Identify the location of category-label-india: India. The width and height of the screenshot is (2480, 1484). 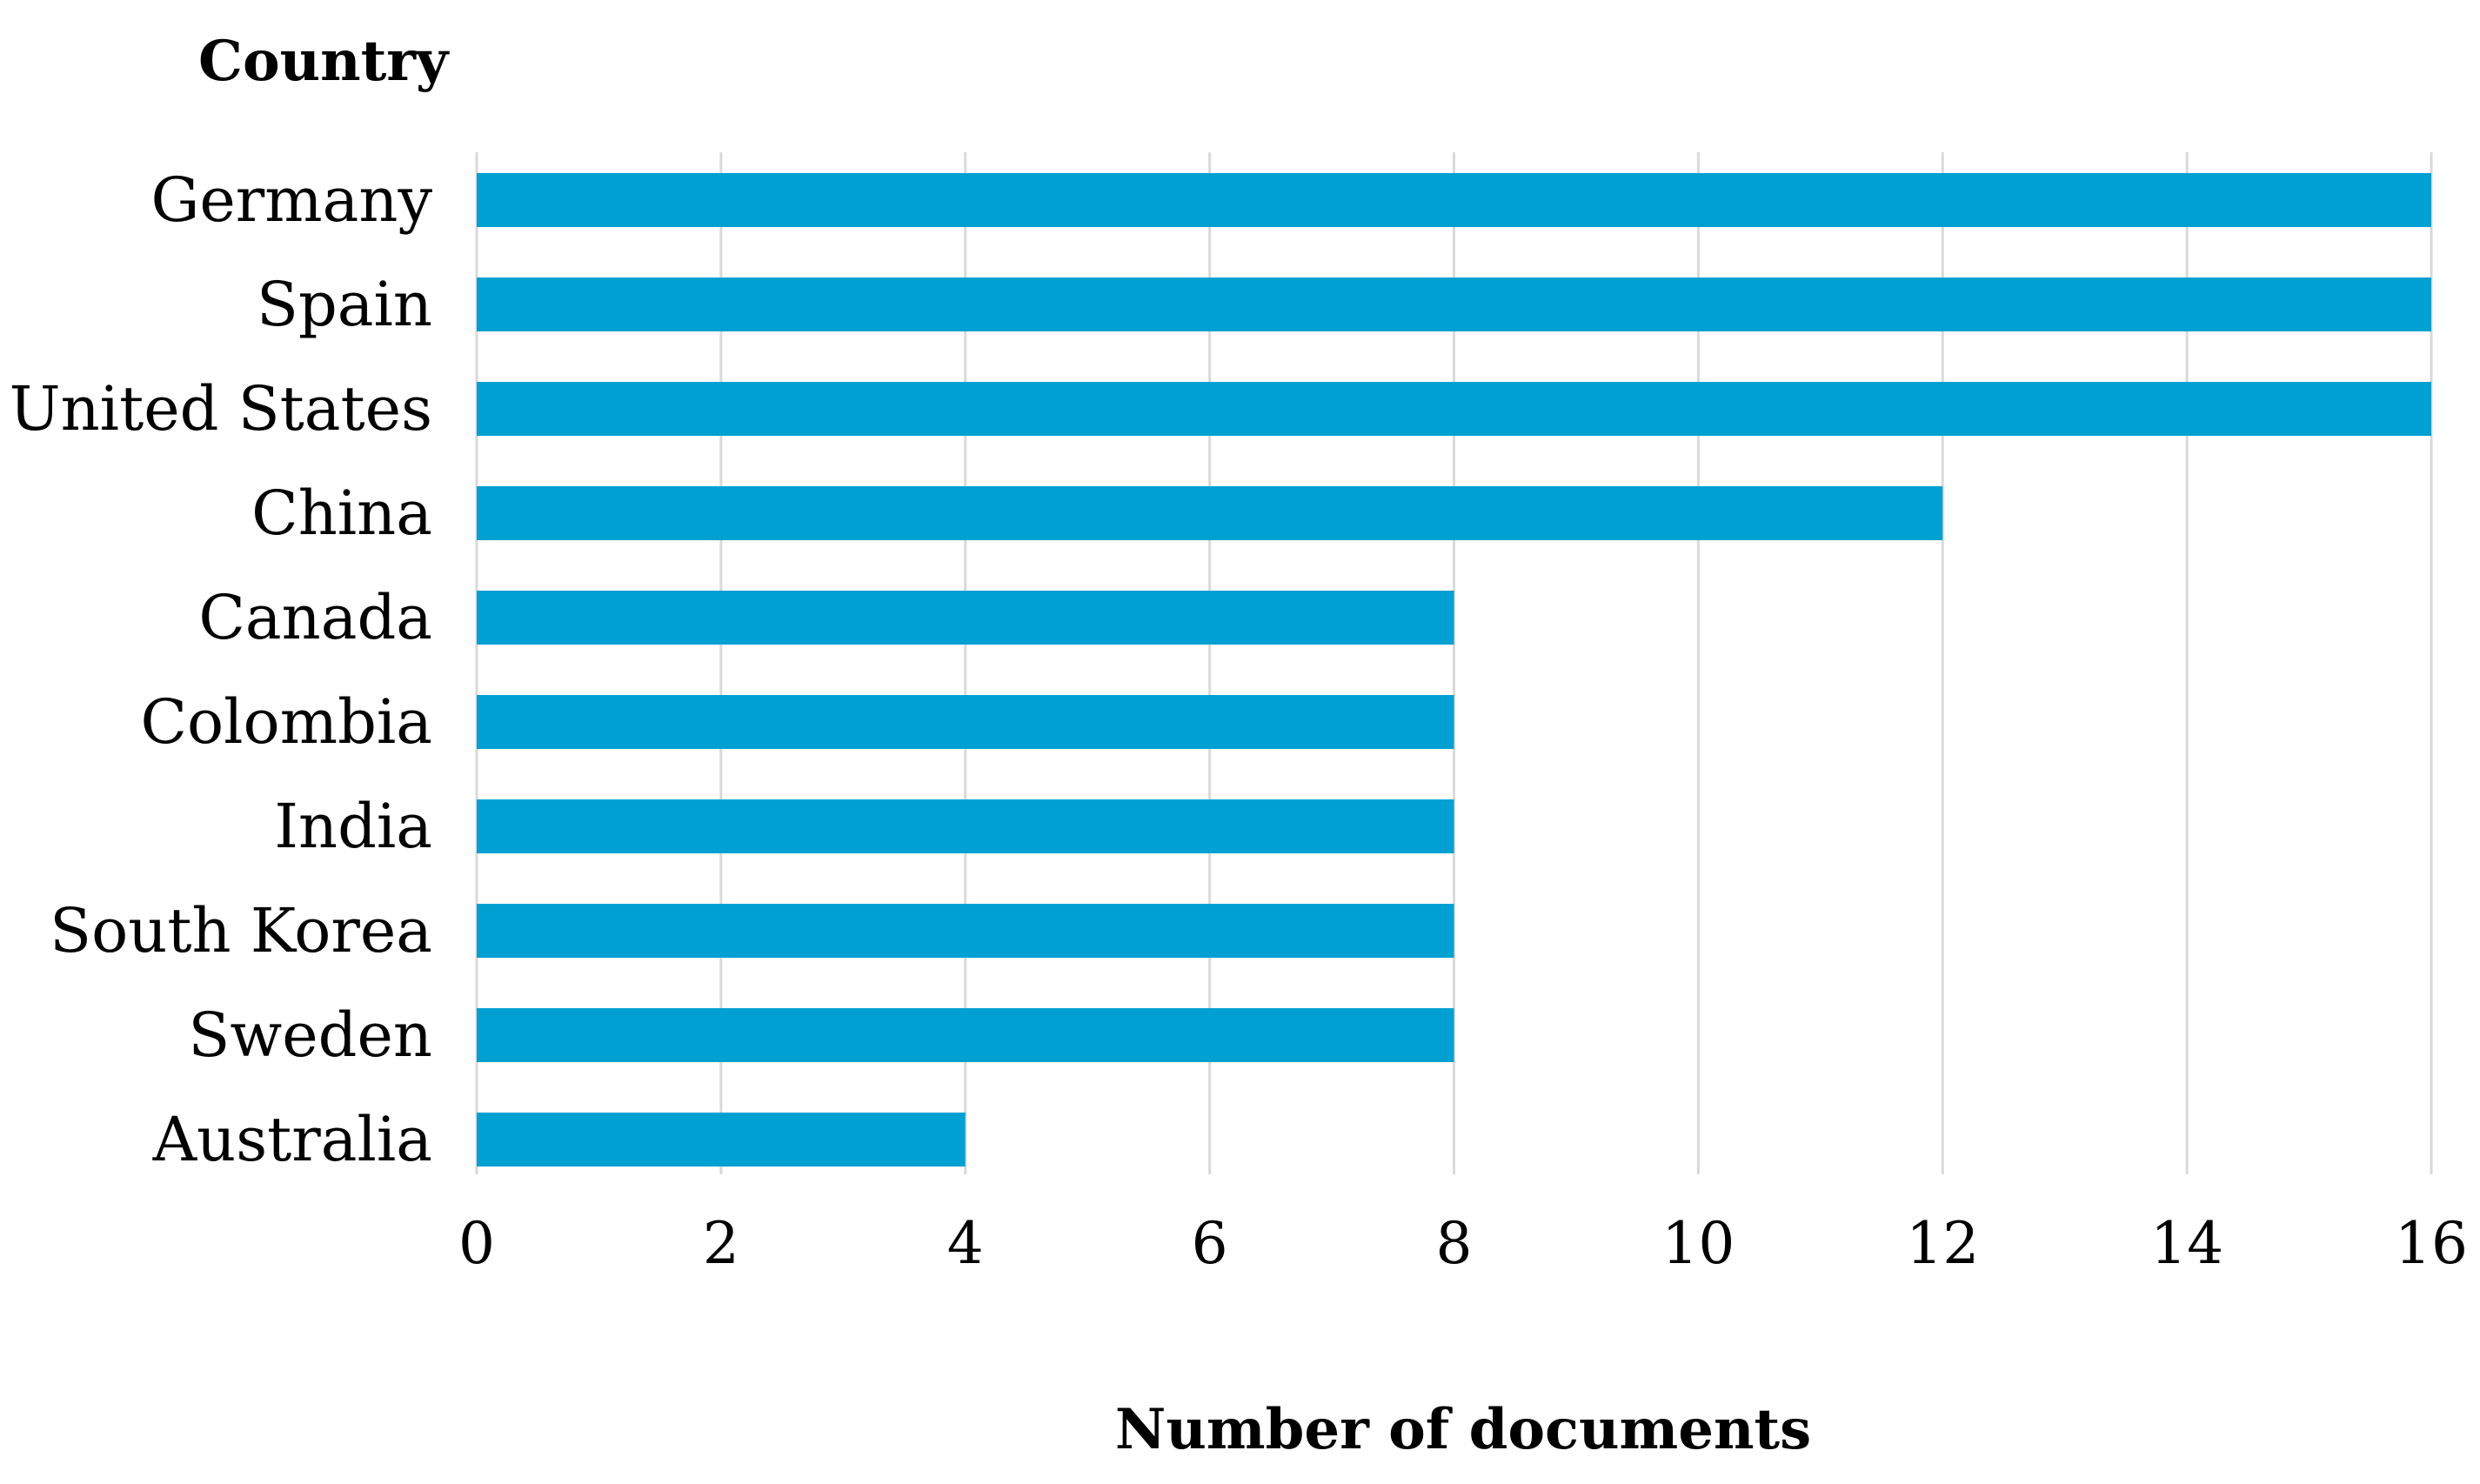
(353, 826).